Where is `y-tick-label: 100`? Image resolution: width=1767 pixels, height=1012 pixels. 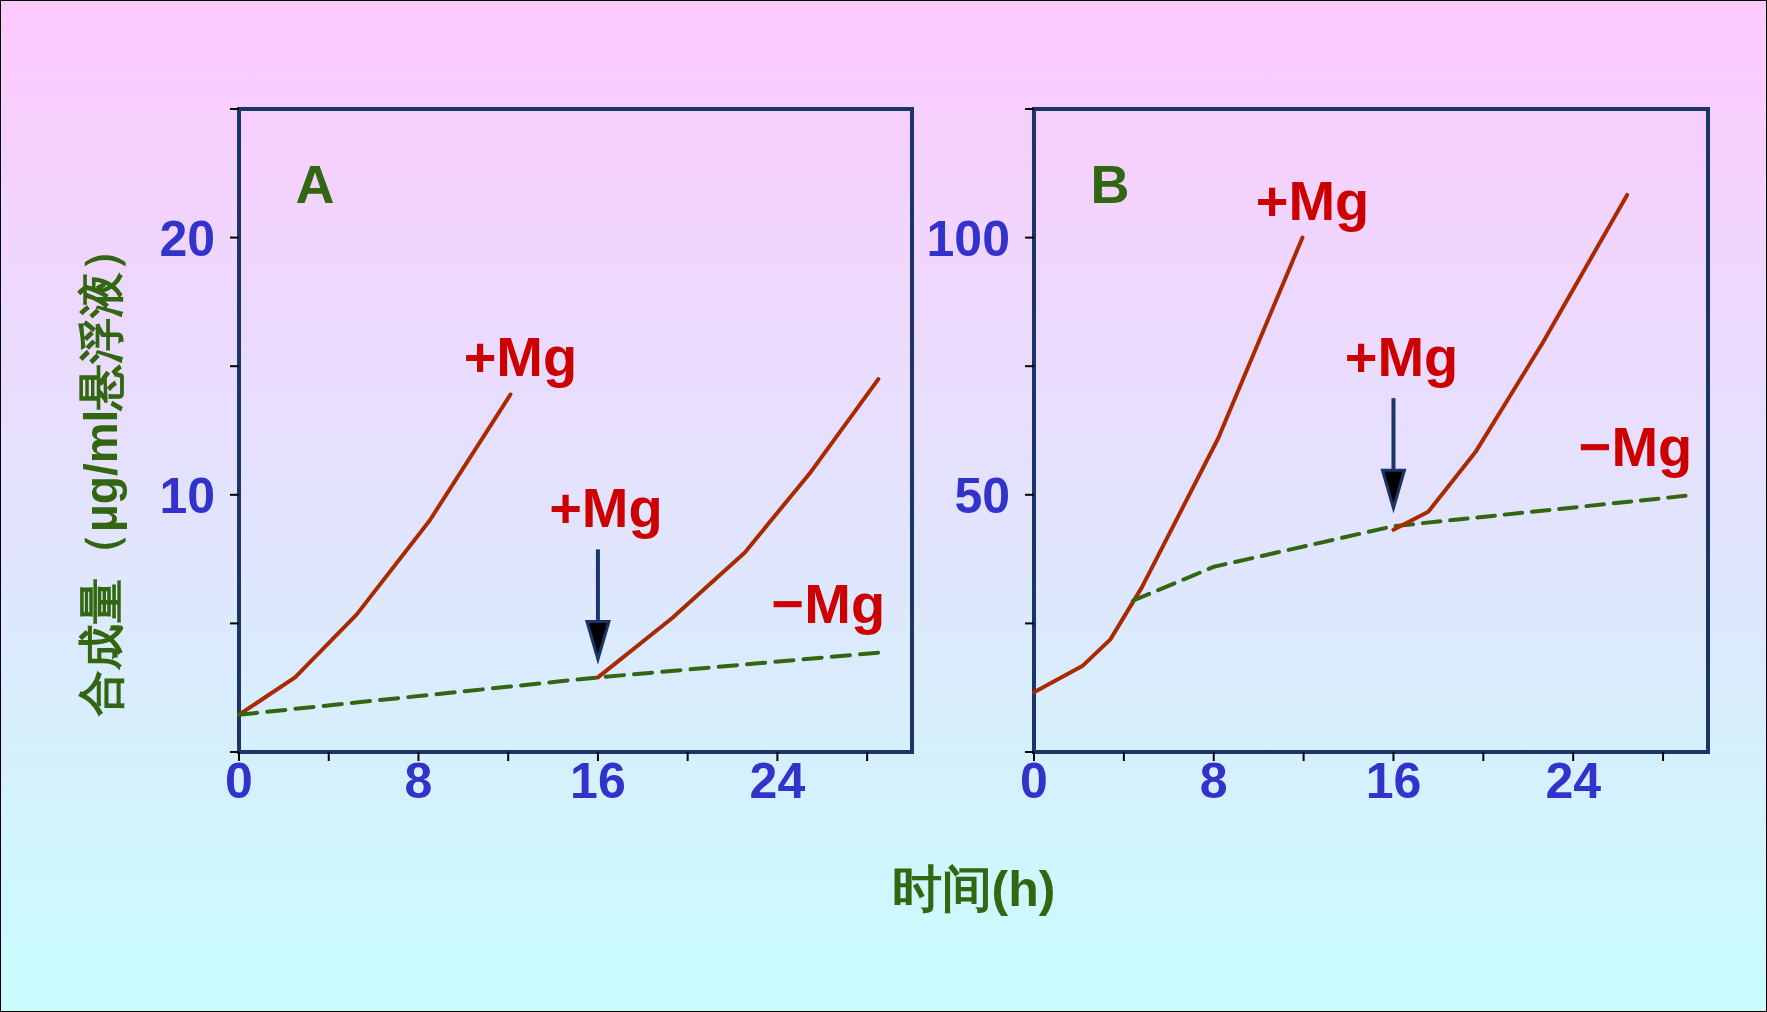
y-tick-label: 100 is located at coordinates (968, 238).